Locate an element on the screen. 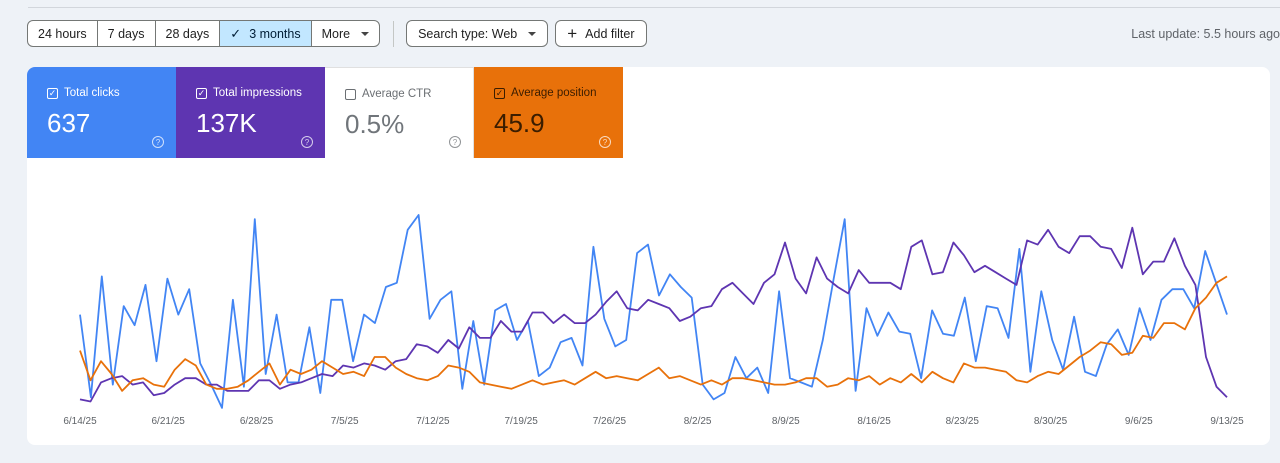 The height and width of the screenshot is (463, 1280). search-type-label: Search type: Web is located at coordinates (468, 33).